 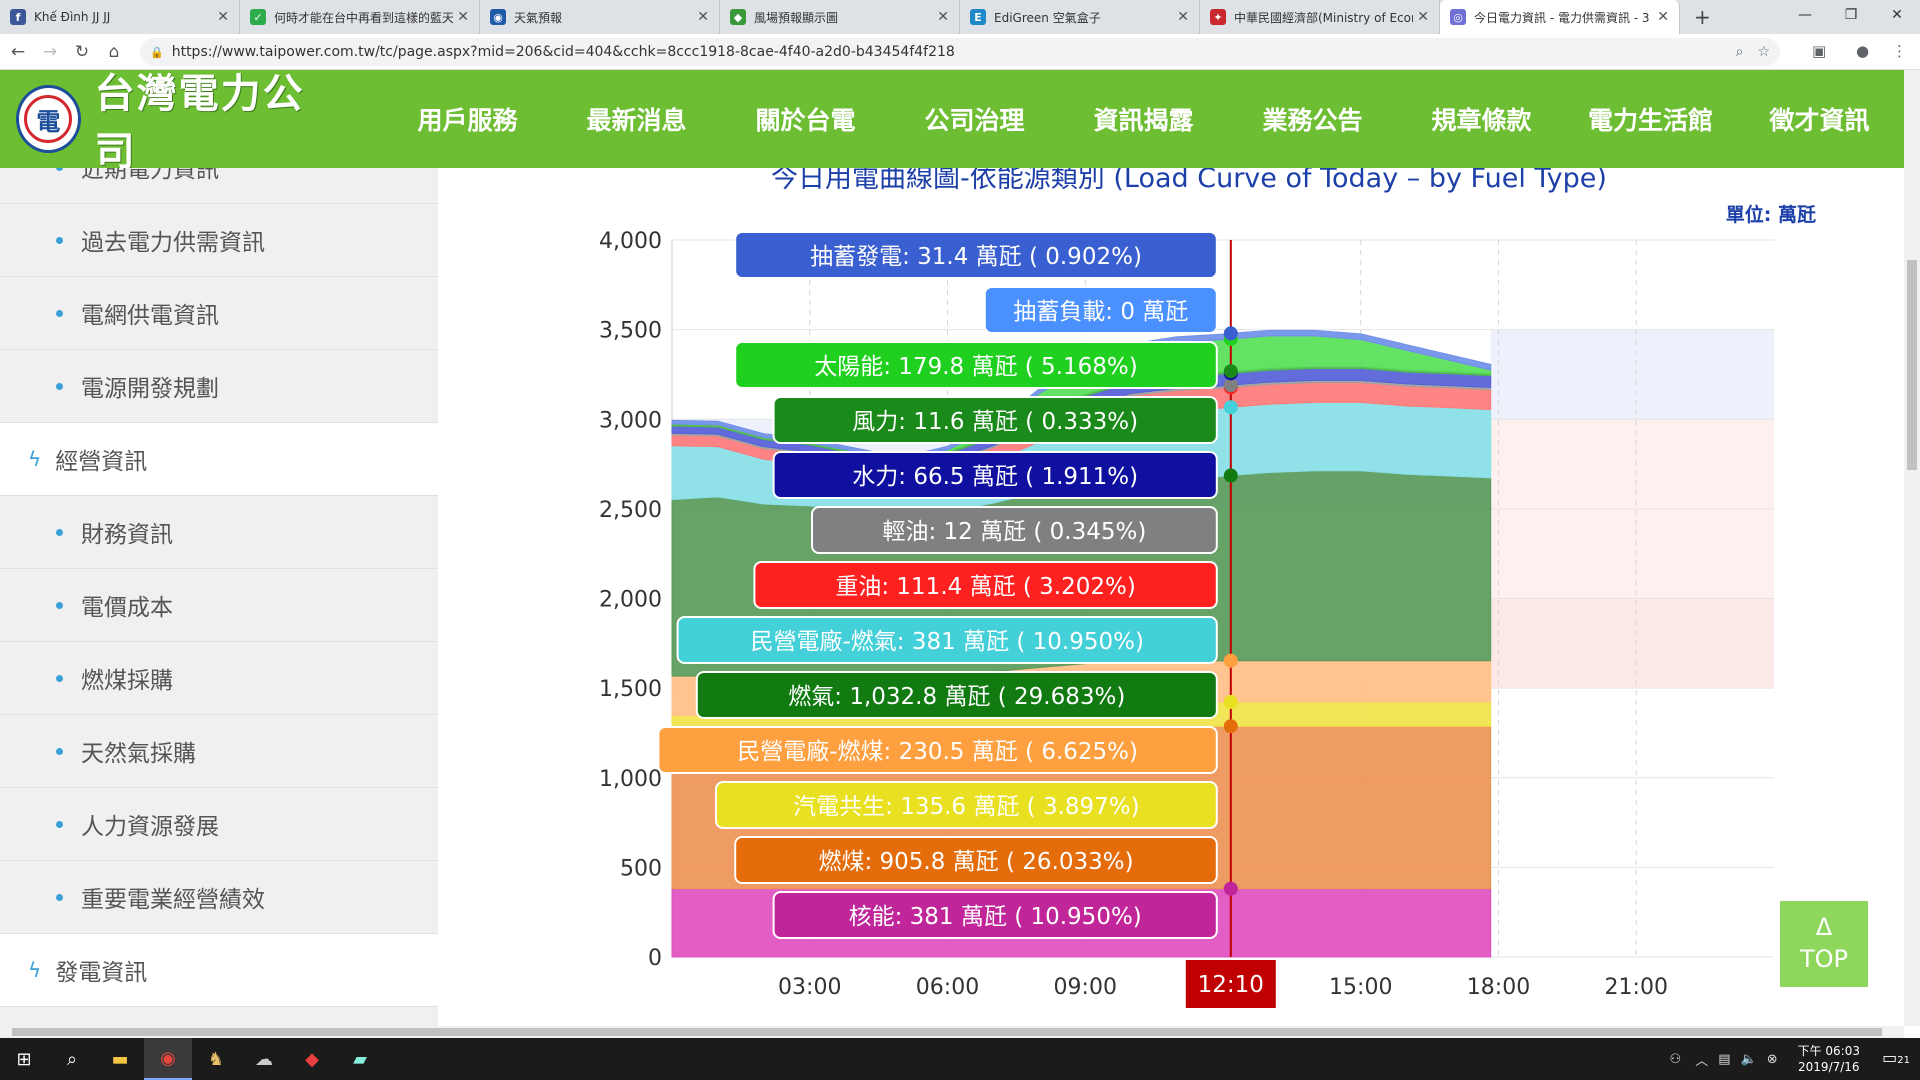 I want to click on input-method-icon: ⊗, so click(x=1772, y=1059).